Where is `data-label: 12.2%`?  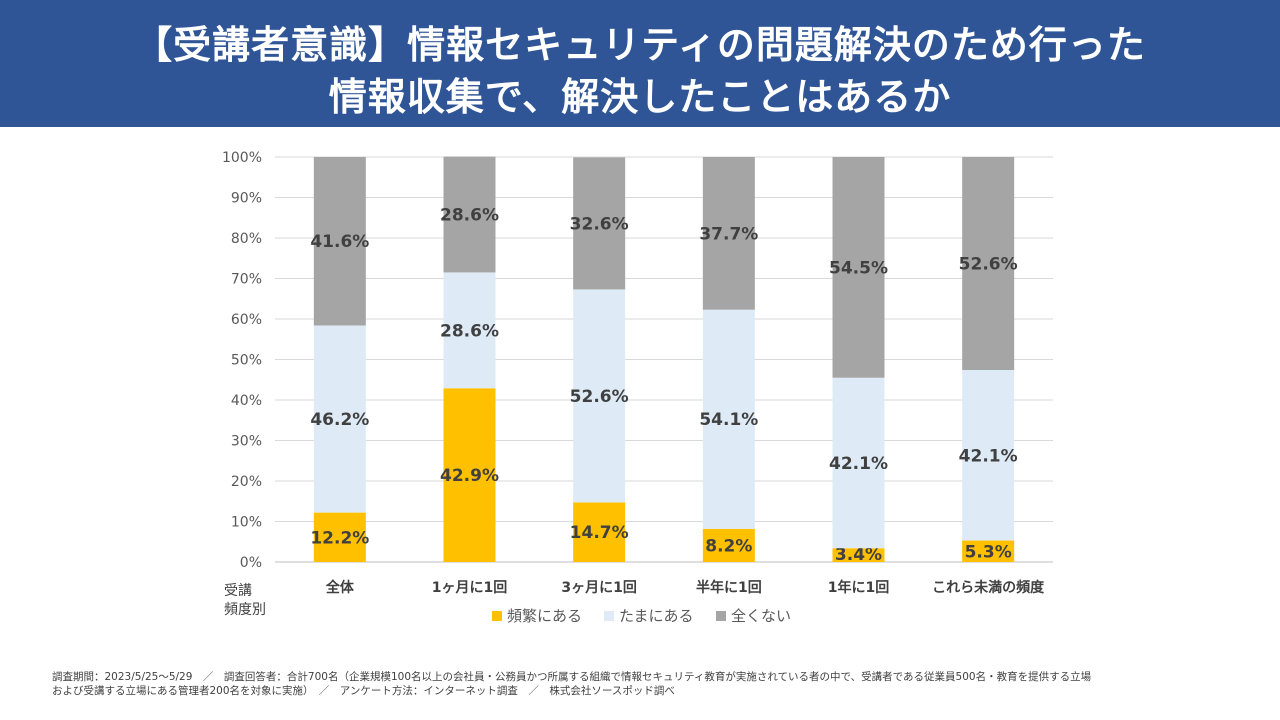
data-label: 12.2% is located at coordinates (339, 538).